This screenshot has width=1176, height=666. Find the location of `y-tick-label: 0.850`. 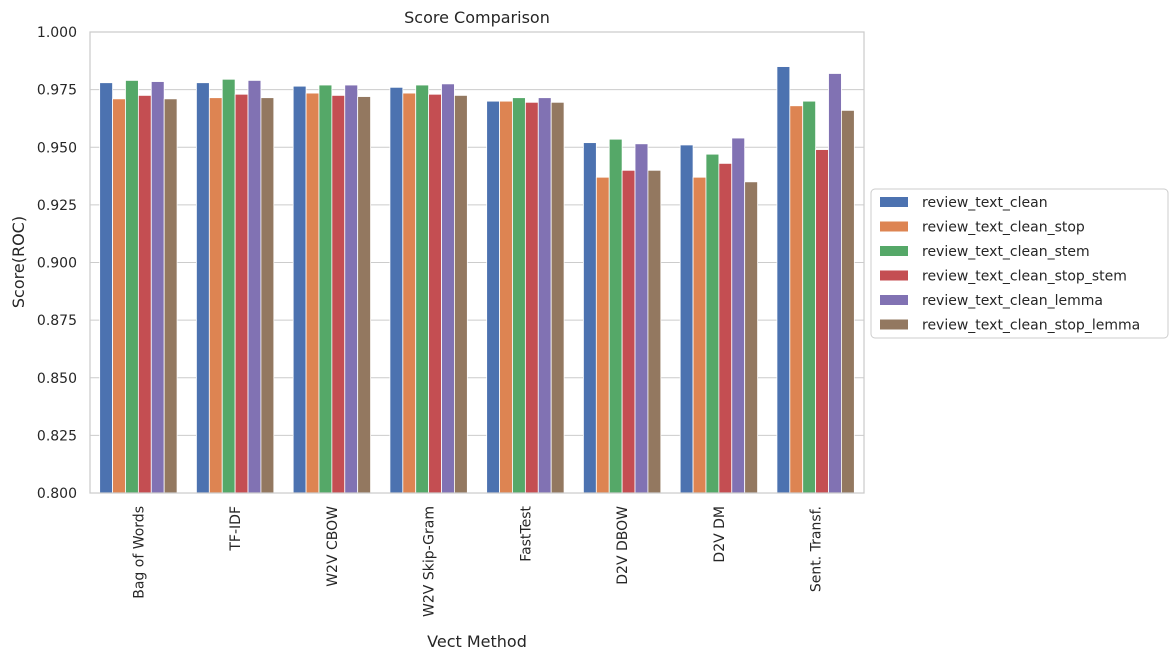

y-tick-label: 0.850 is located at coordinates (57, 379).